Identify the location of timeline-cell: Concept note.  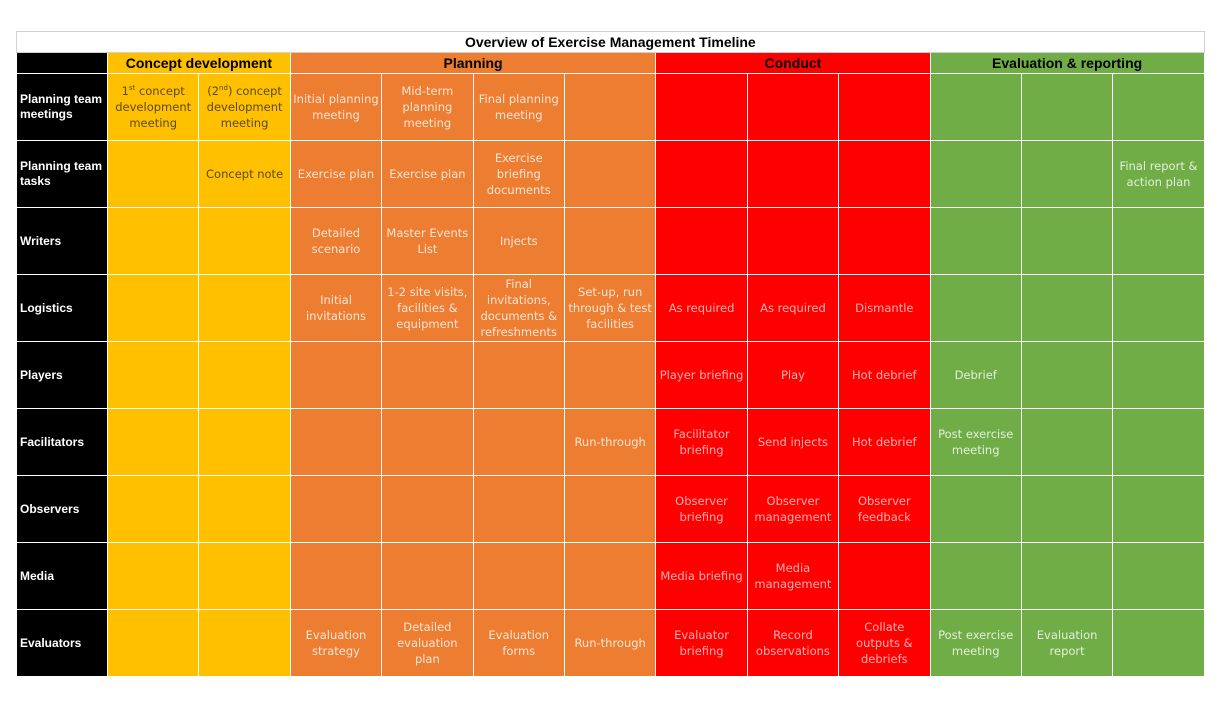
(244, 174).